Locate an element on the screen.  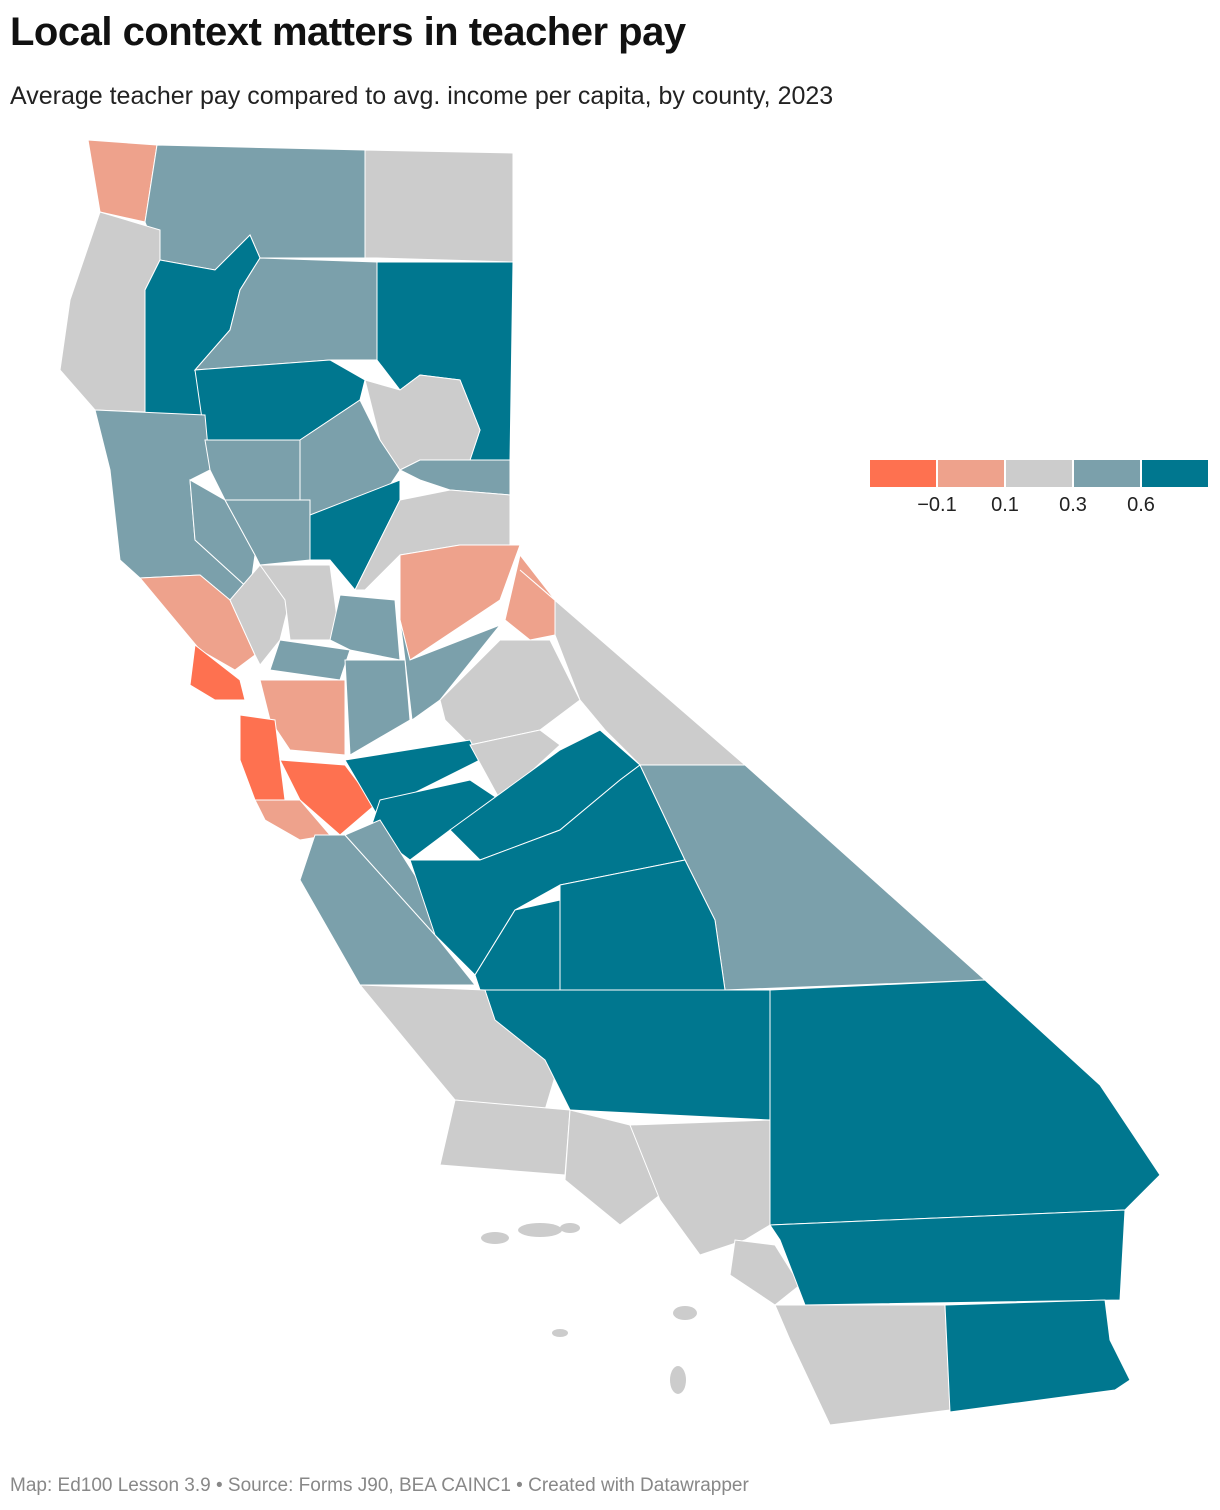
legend-label: 0.6 is located at coordinates (1141, 505).